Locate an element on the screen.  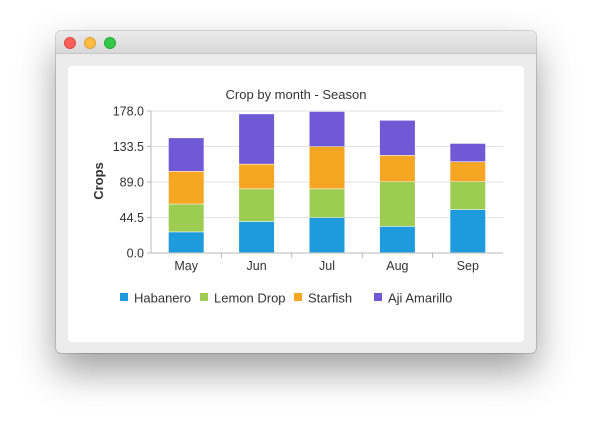
legend: Habanero Lemon Drop Starfish Aji Amarillo is located at coordinates (286, 298).